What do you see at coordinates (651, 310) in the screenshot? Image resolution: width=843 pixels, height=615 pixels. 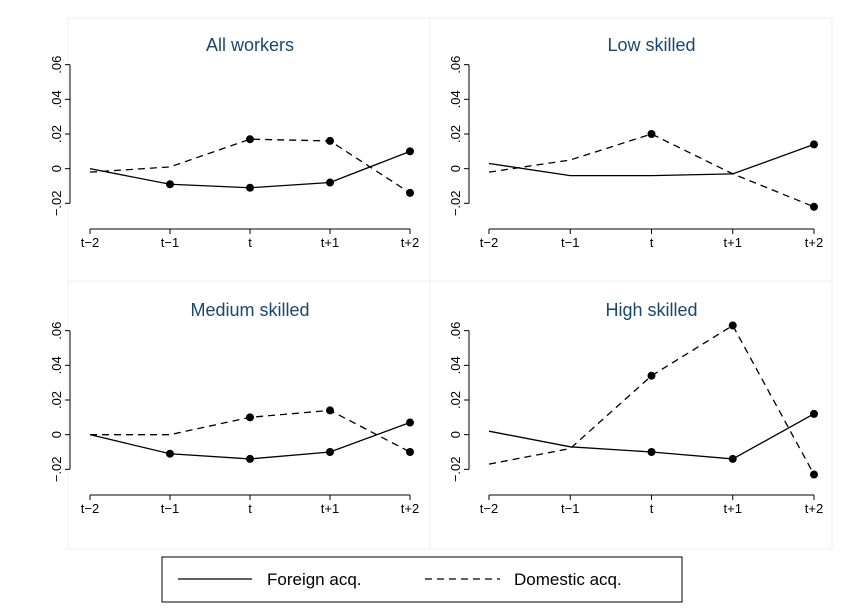 I see `chart-title: High skilled` at bounding box center [651, 310].